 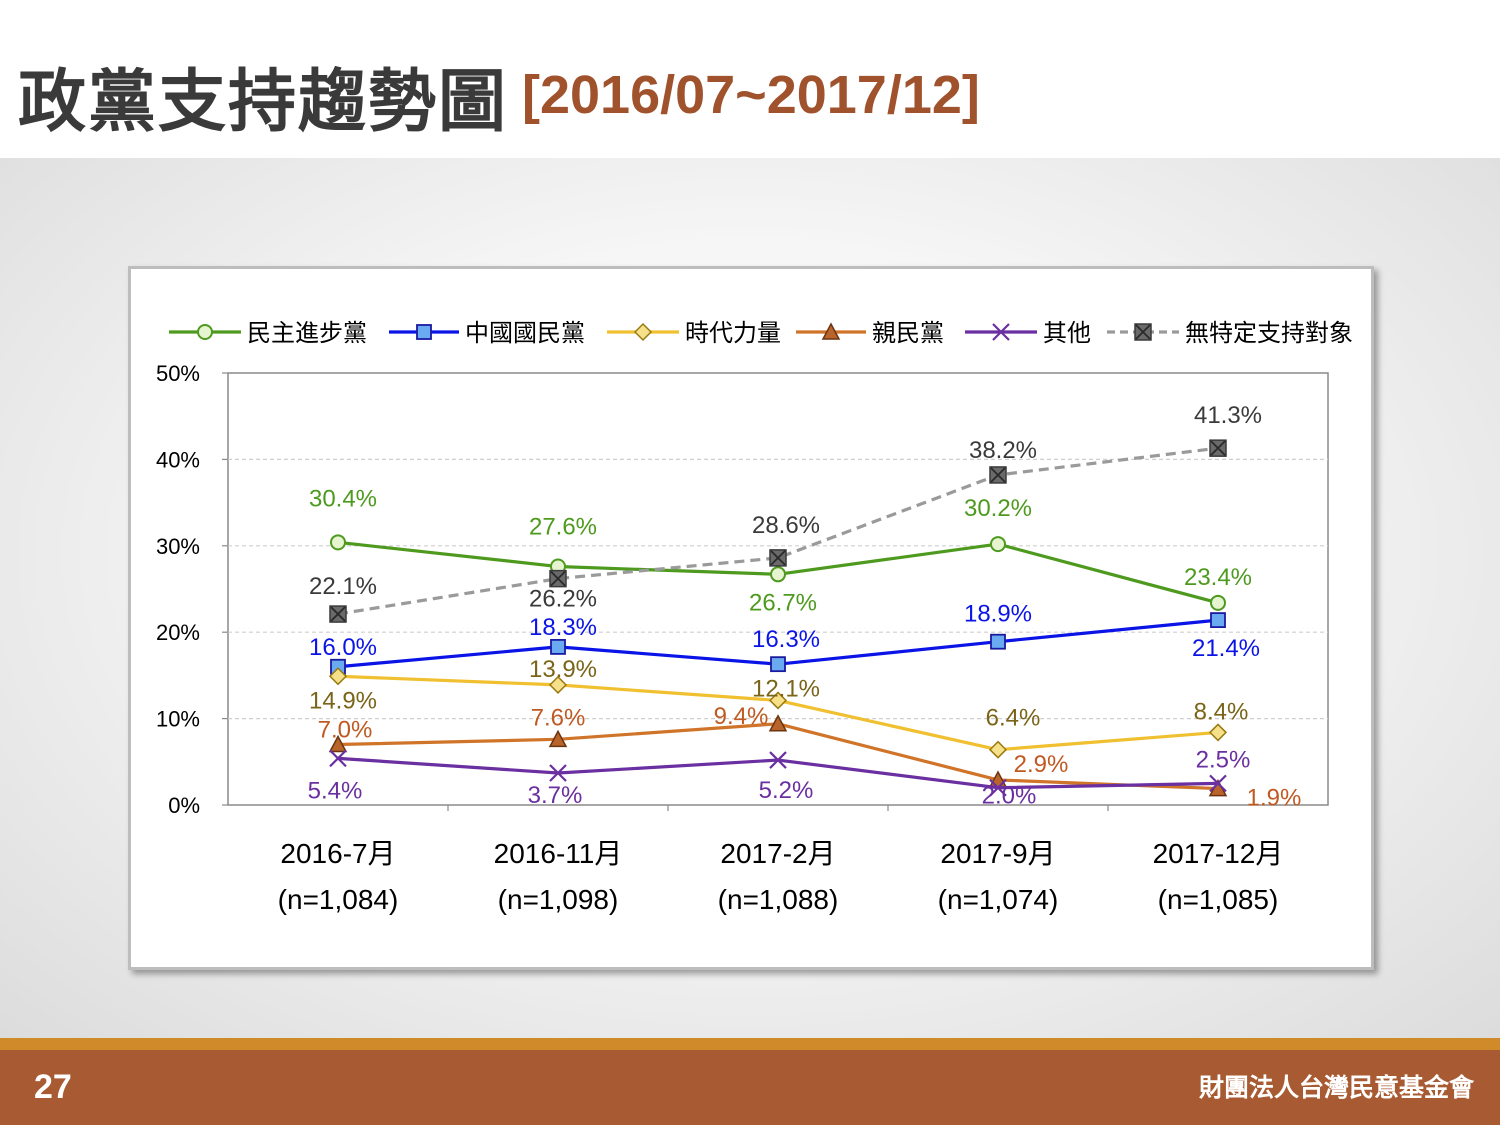 I want to click on data-label: 7.0%, so click(x=345, y=730).